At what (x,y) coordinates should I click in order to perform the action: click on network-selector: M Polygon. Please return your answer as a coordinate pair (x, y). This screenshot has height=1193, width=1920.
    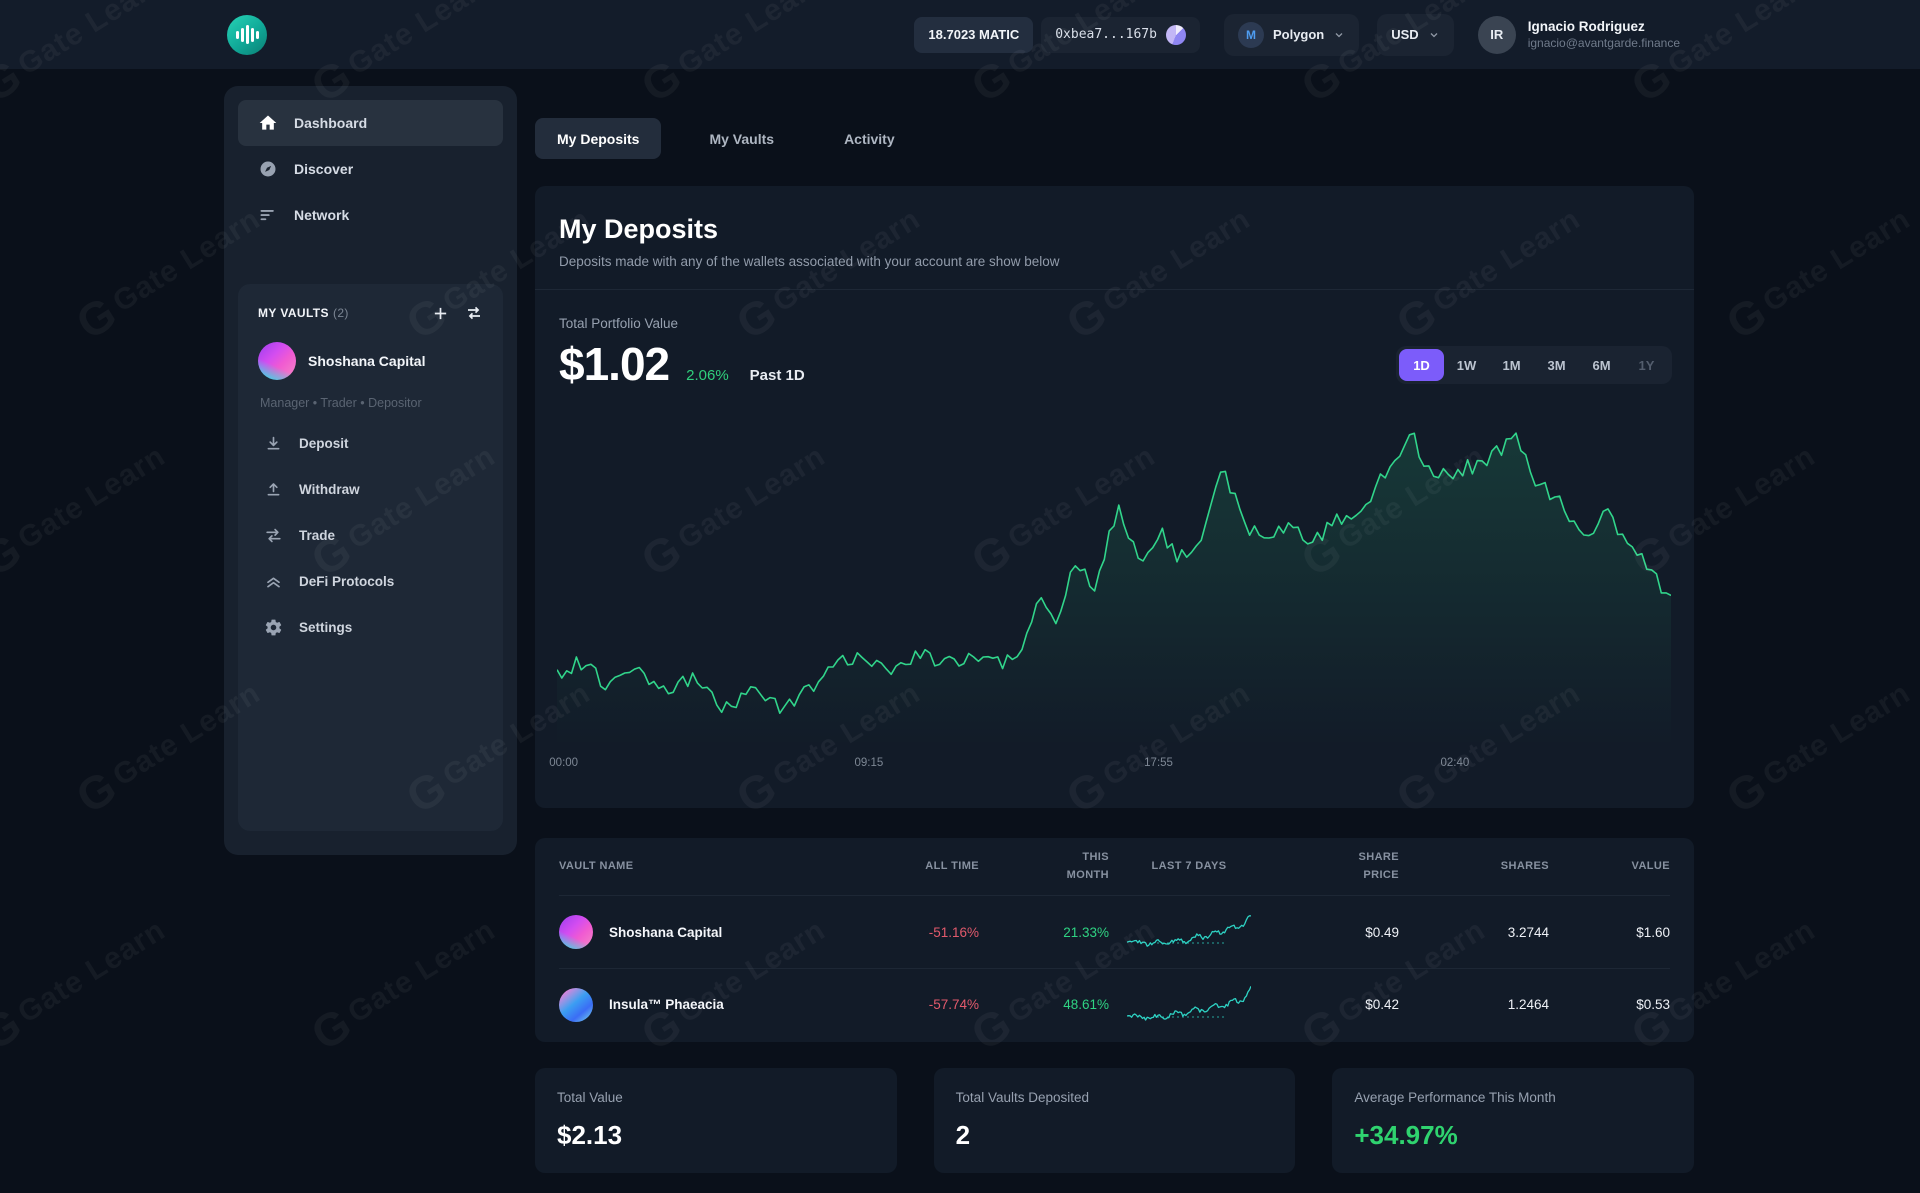
    Looking at the image, I should click on (1291, 34).